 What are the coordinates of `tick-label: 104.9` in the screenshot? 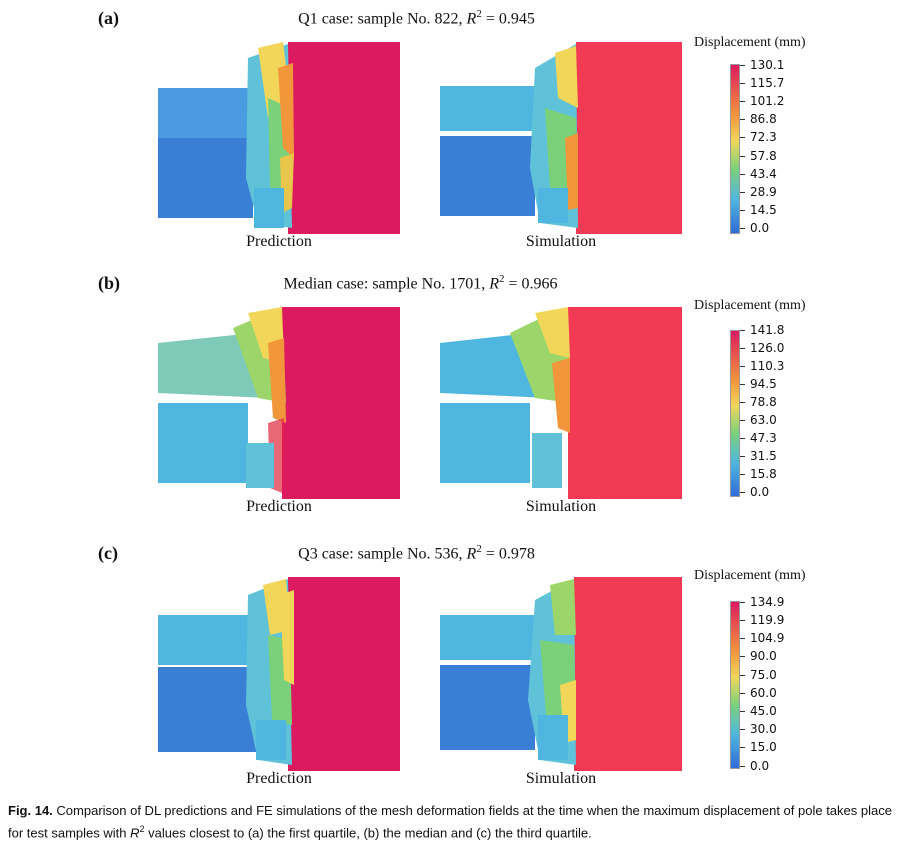 It's located at (762, 638).